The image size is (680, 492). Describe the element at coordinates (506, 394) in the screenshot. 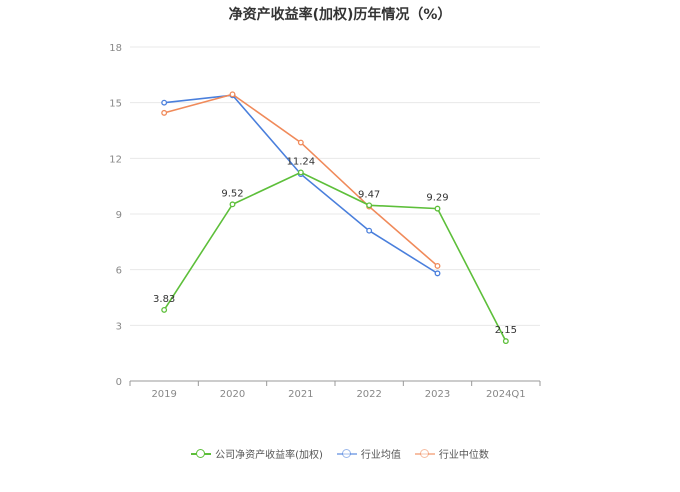

I see `x-tick-label: 2024Q1` at that location.